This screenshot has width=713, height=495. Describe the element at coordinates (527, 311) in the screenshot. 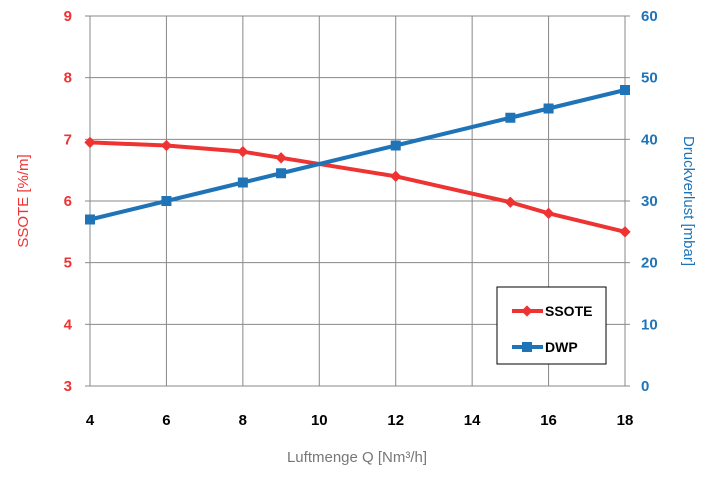

I see `legend-ssote-marker` at that location.